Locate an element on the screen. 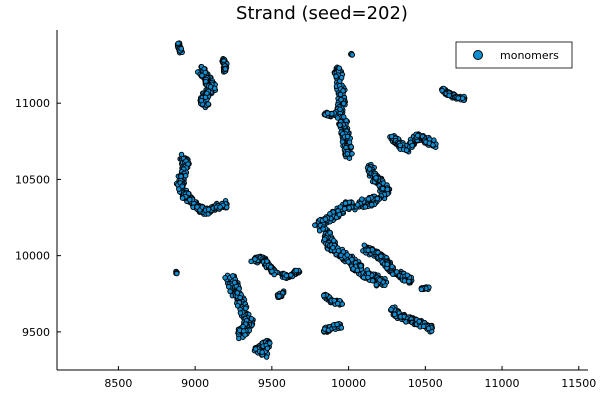 The height and width of the screenshot is (400, 600). y-tick-label: 10000 is located at coordinates (32, 256).